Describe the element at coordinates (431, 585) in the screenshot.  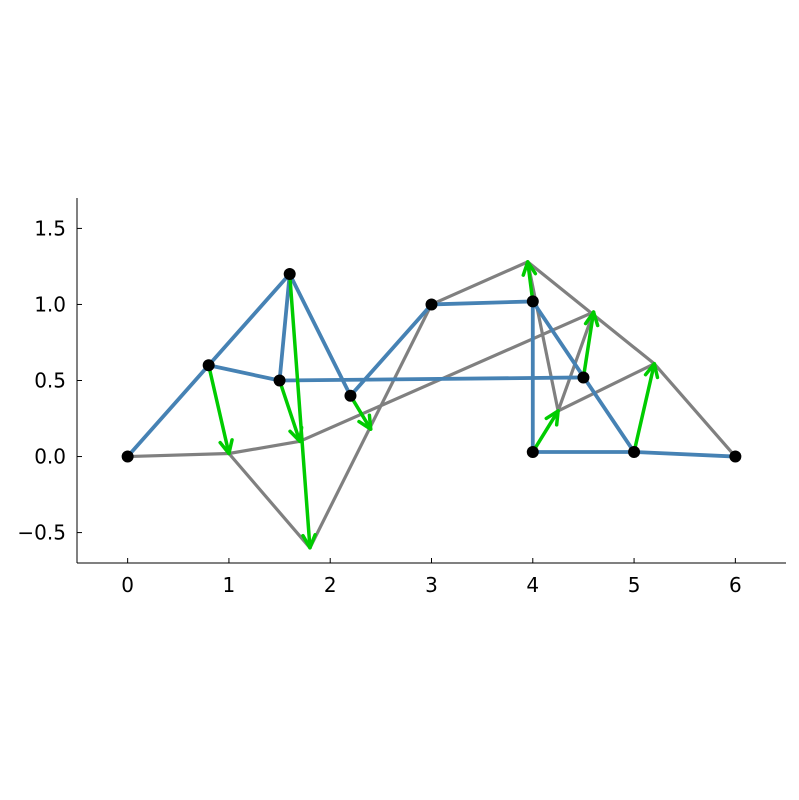
I see `x-tick-label-3: 3` at that location.